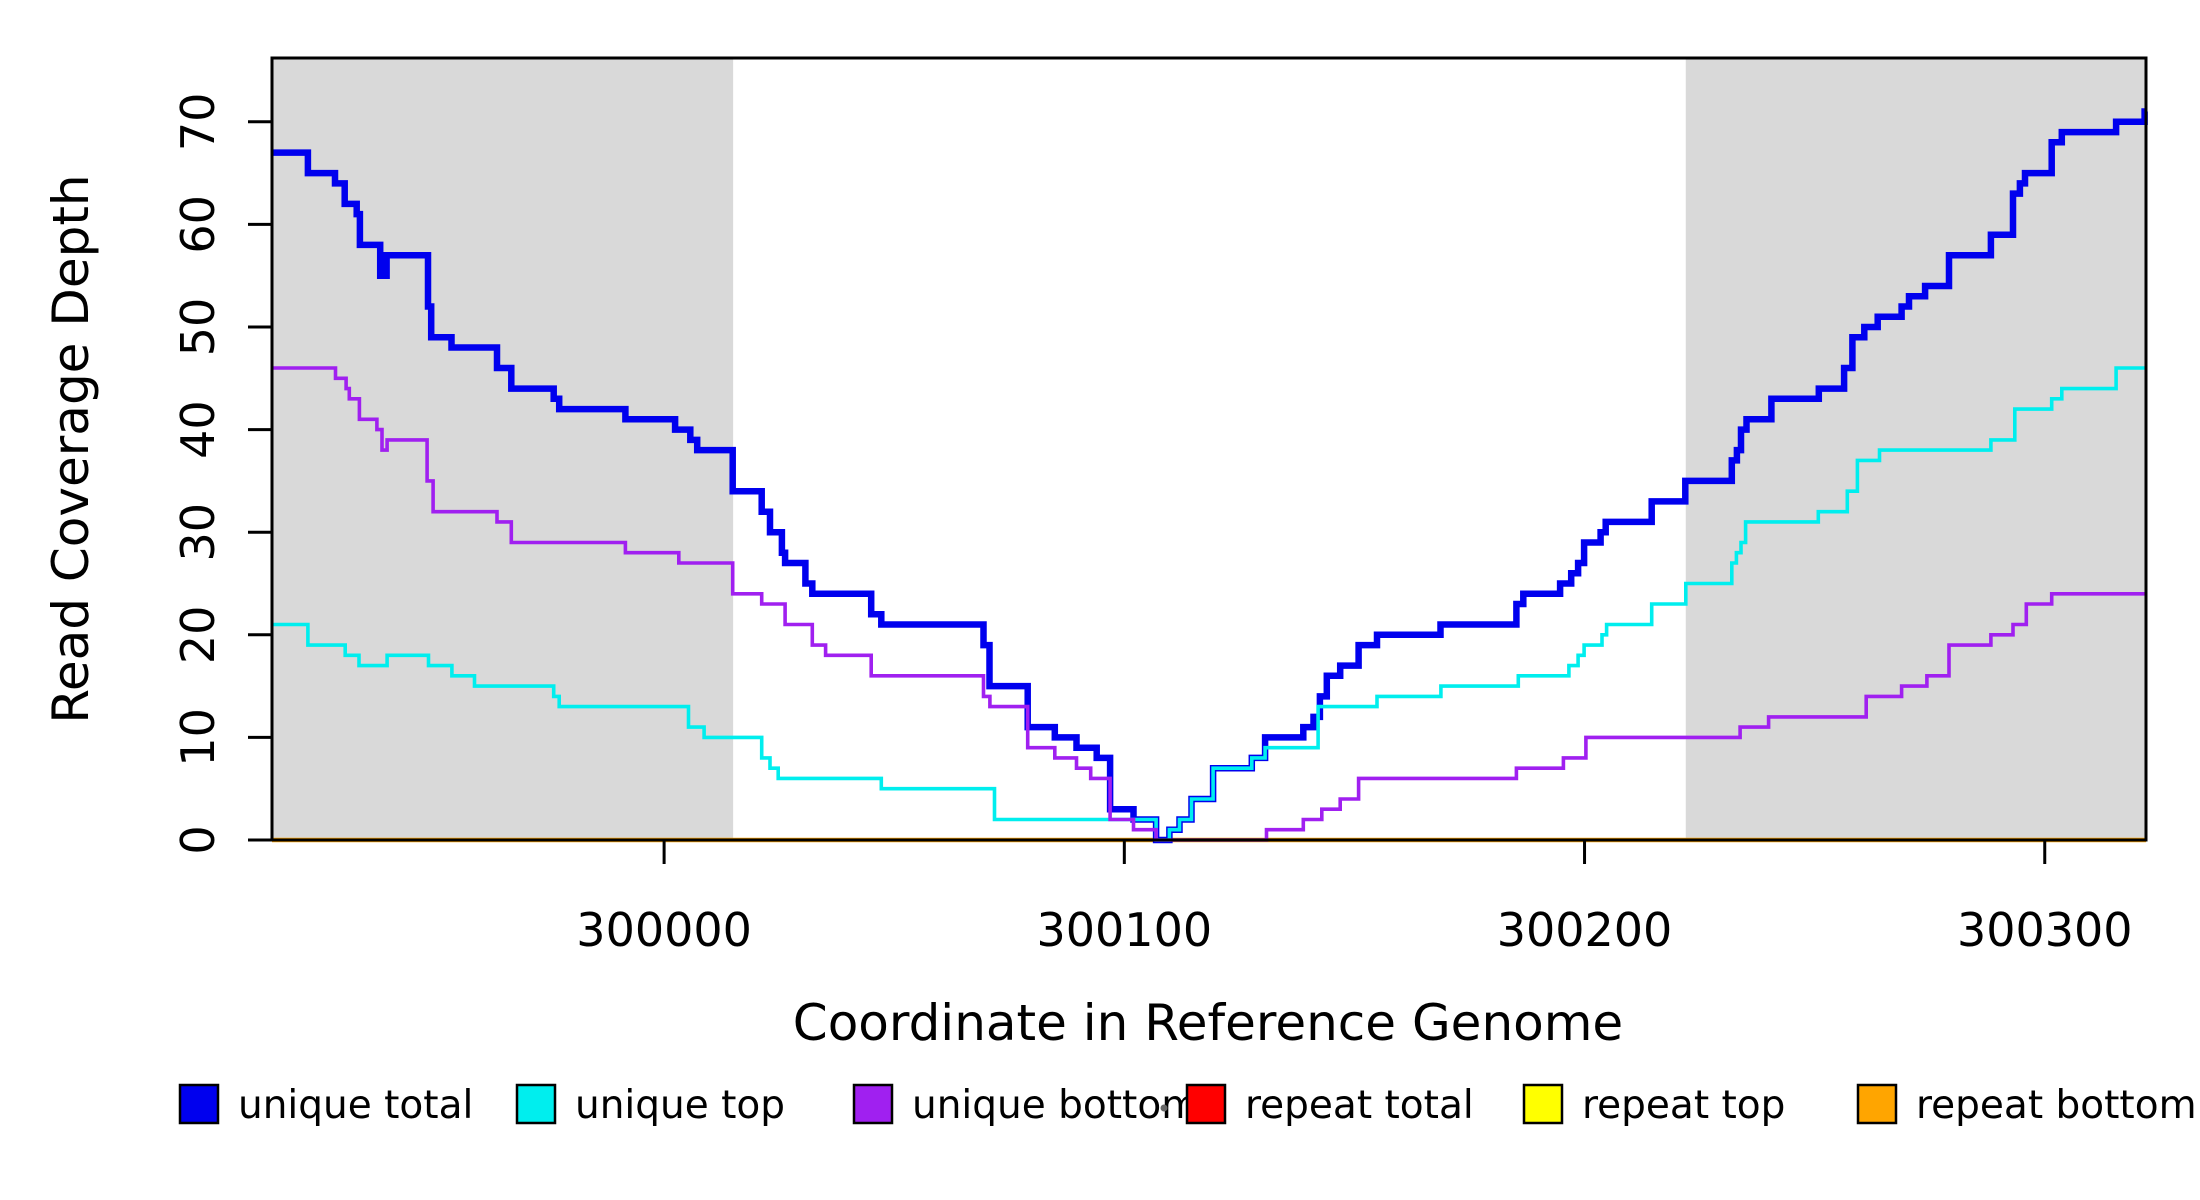  Describe the element at coordinates (355, 1105) in the screenshot. I see `legend-label: unique total` at that location.